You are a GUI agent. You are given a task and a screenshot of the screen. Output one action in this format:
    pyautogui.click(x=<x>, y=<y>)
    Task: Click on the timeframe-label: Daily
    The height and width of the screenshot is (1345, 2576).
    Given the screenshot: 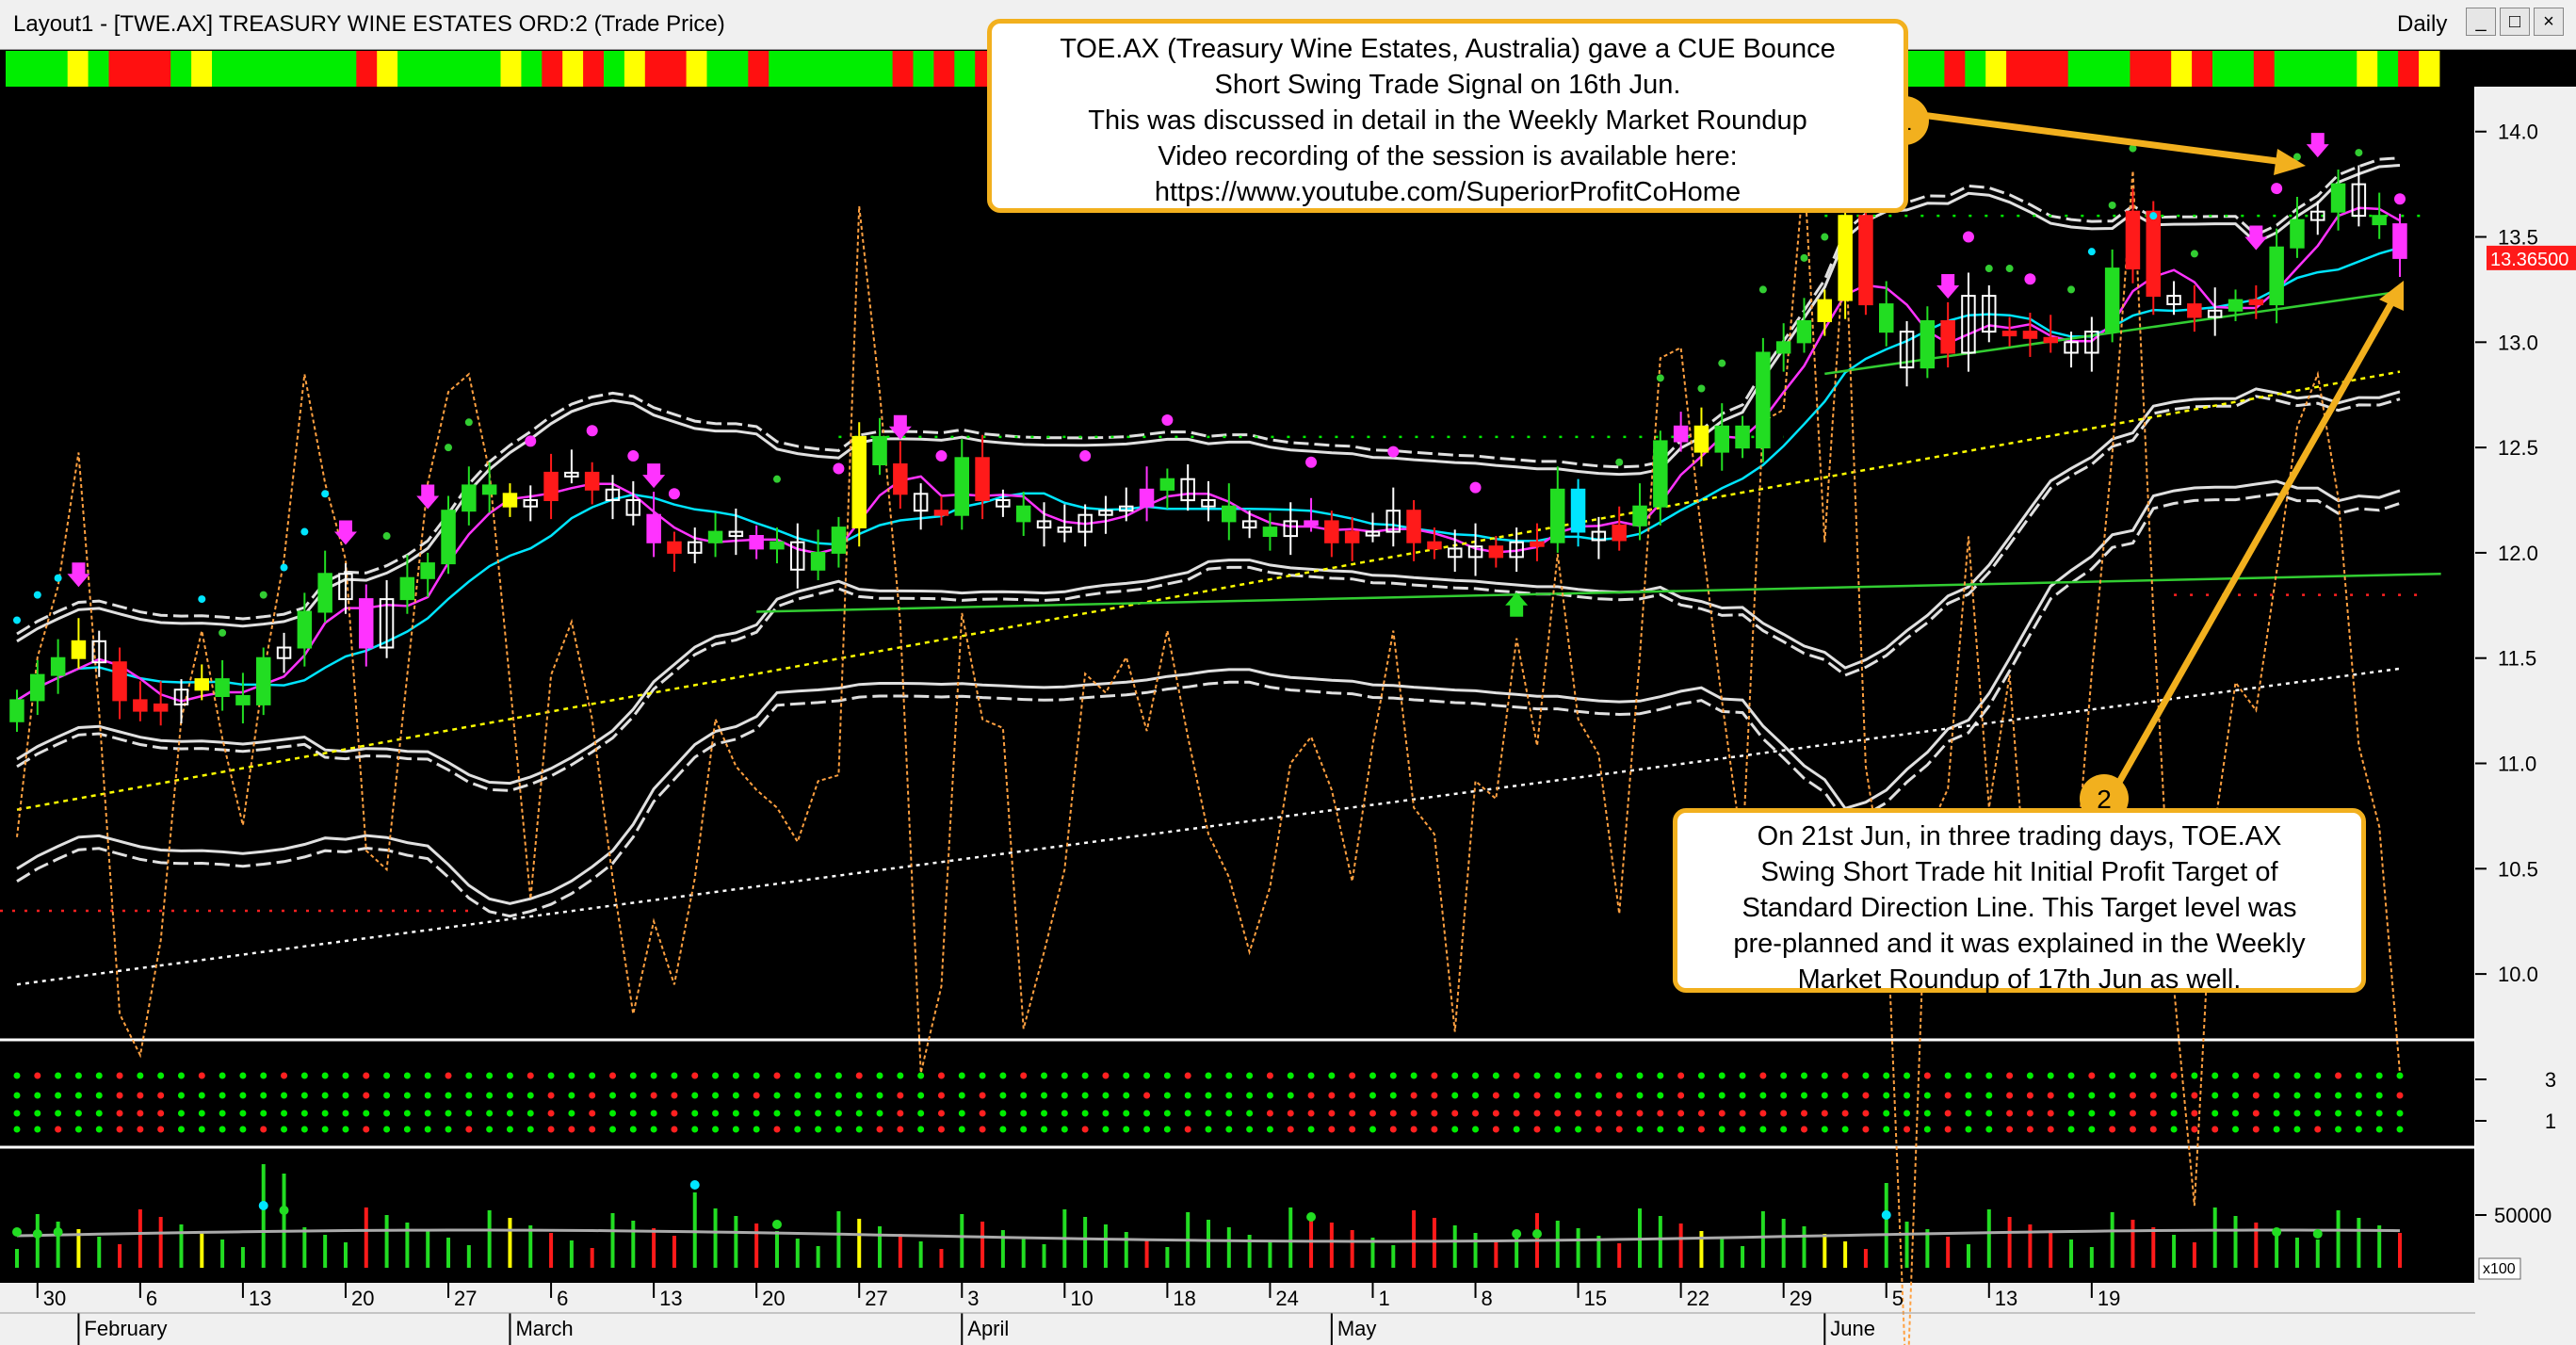 What is the action you would take?
    pyautogui.click(x=2422, y=24)
    